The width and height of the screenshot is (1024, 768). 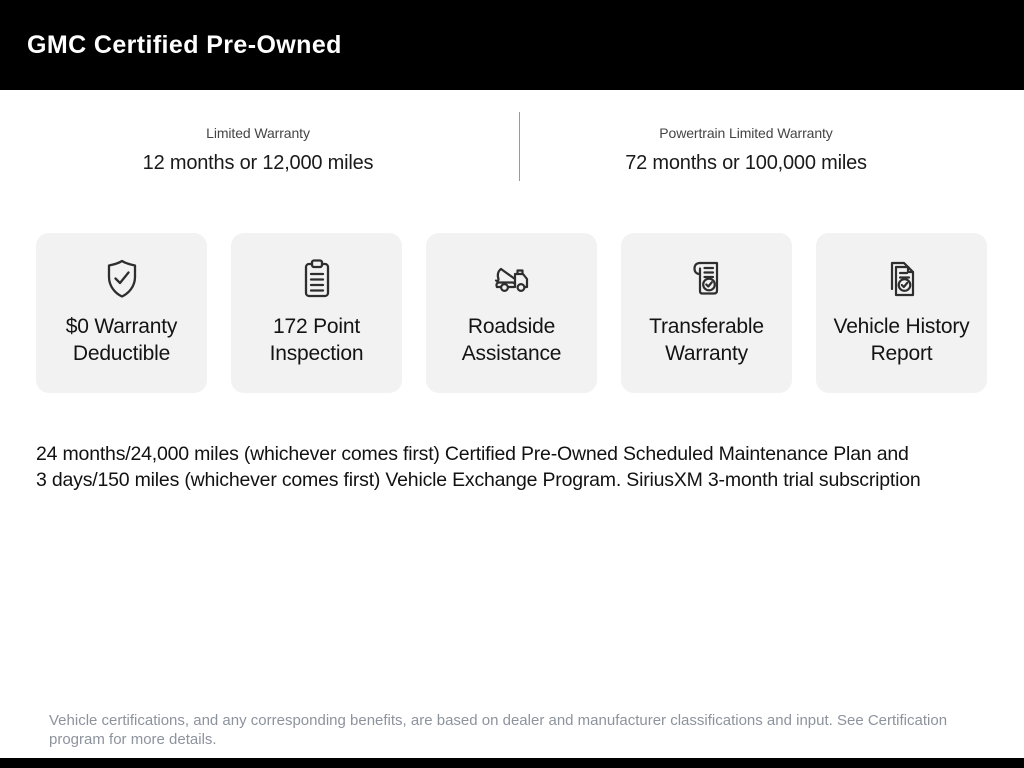 I want to click on vertical-divider, so click(x=519, y=146).